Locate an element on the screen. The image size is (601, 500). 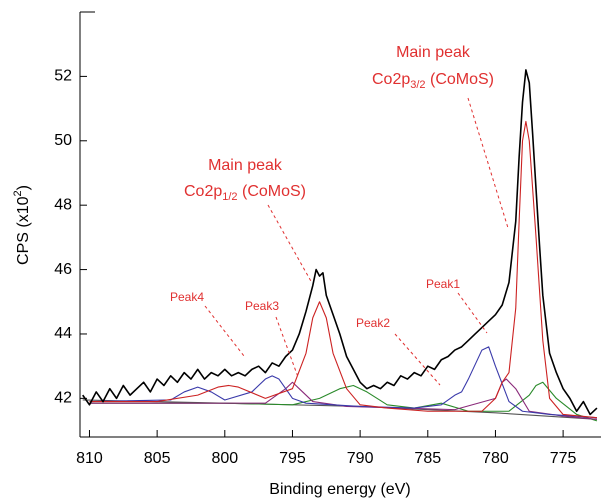
y-title-close: ) is located at coordinates (23, 187).